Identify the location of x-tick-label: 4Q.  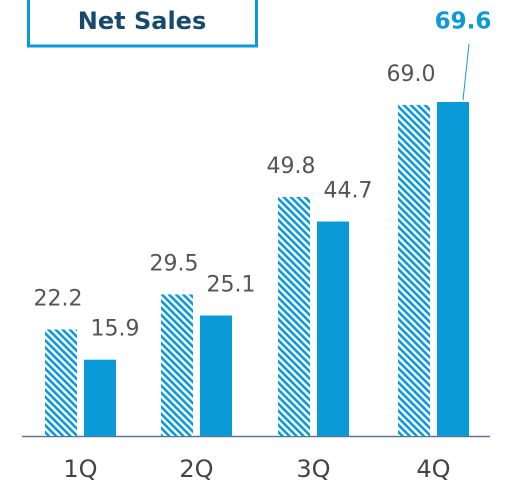
(433, 469).